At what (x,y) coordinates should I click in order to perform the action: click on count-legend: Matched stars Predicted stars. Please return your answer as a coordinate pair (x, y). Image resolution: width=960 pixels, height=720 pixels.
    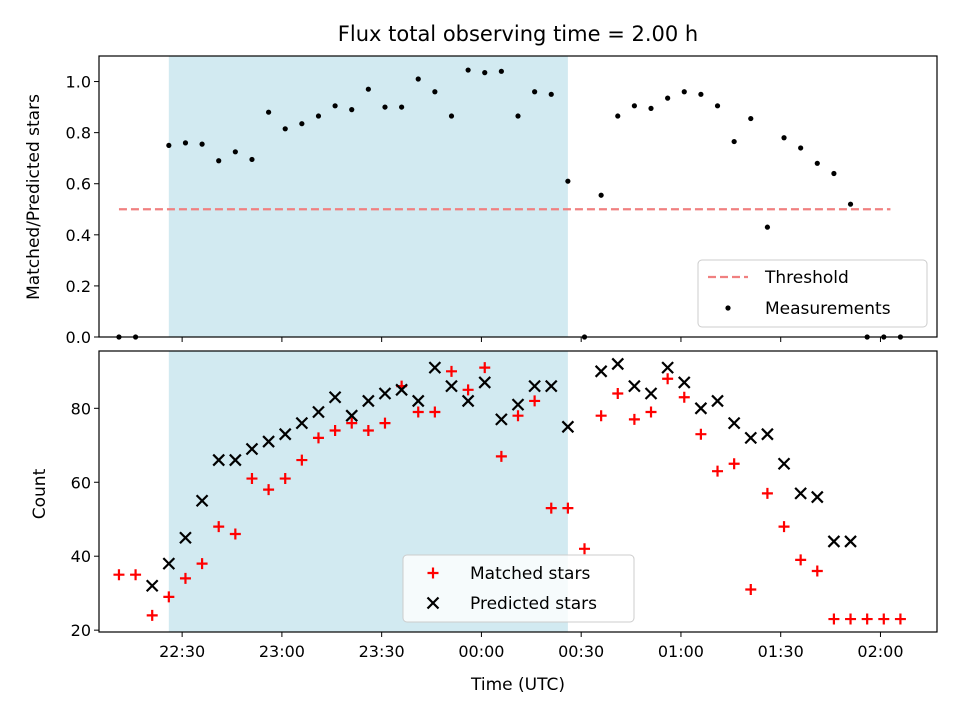
    Looking at the image, I should click on (518, 588).